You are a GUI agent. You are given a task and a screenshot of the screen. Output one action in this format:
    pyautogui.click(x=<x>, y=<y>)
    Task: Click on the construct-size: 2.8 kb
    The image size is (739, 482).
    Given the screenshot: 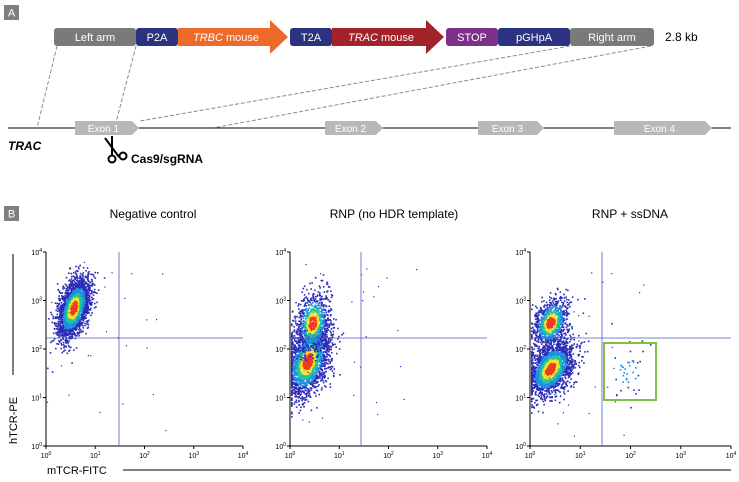 What is the action you would take?
    pyautogui.click(x=681, y=37)
    